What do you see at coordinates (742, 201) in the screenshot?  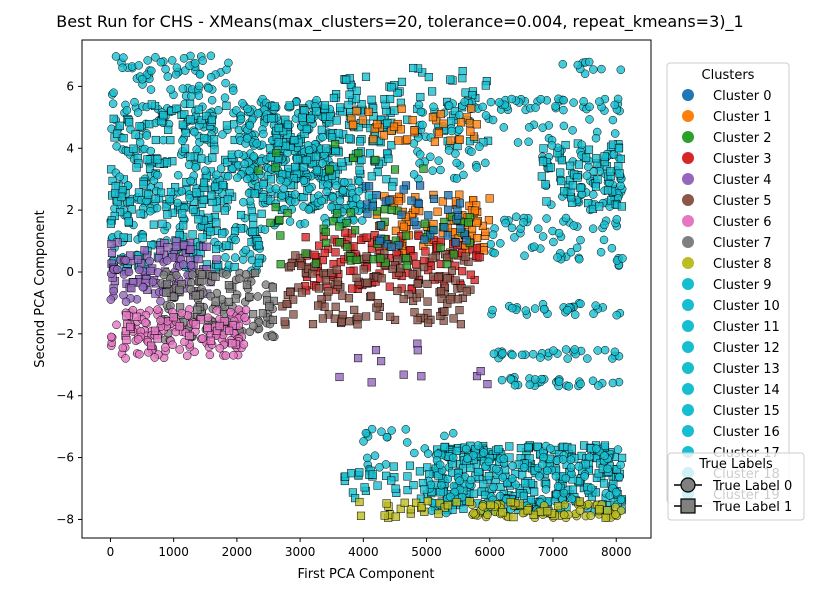 I see `cluster-legend-label: Cluster 5` at bounding box center [742, 201].